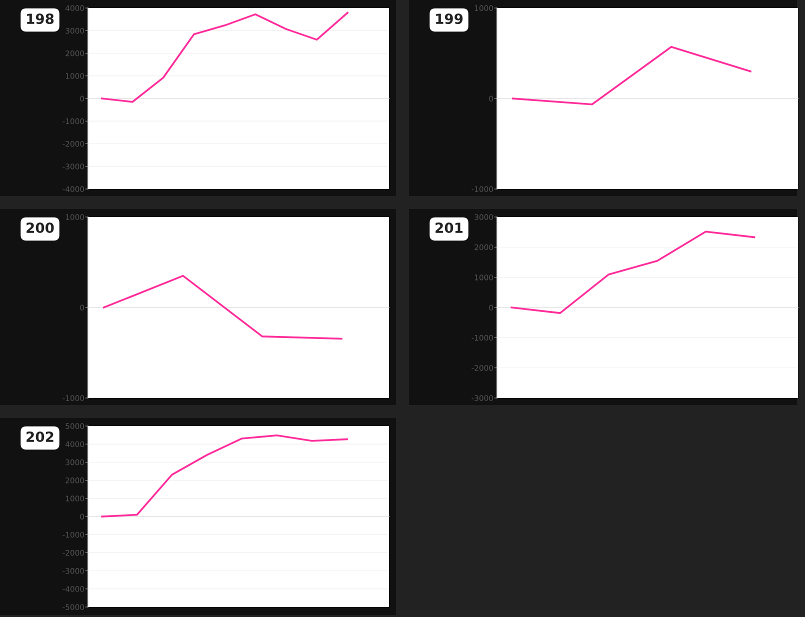  I want to click on chart-title: 199, so click(449, 19).